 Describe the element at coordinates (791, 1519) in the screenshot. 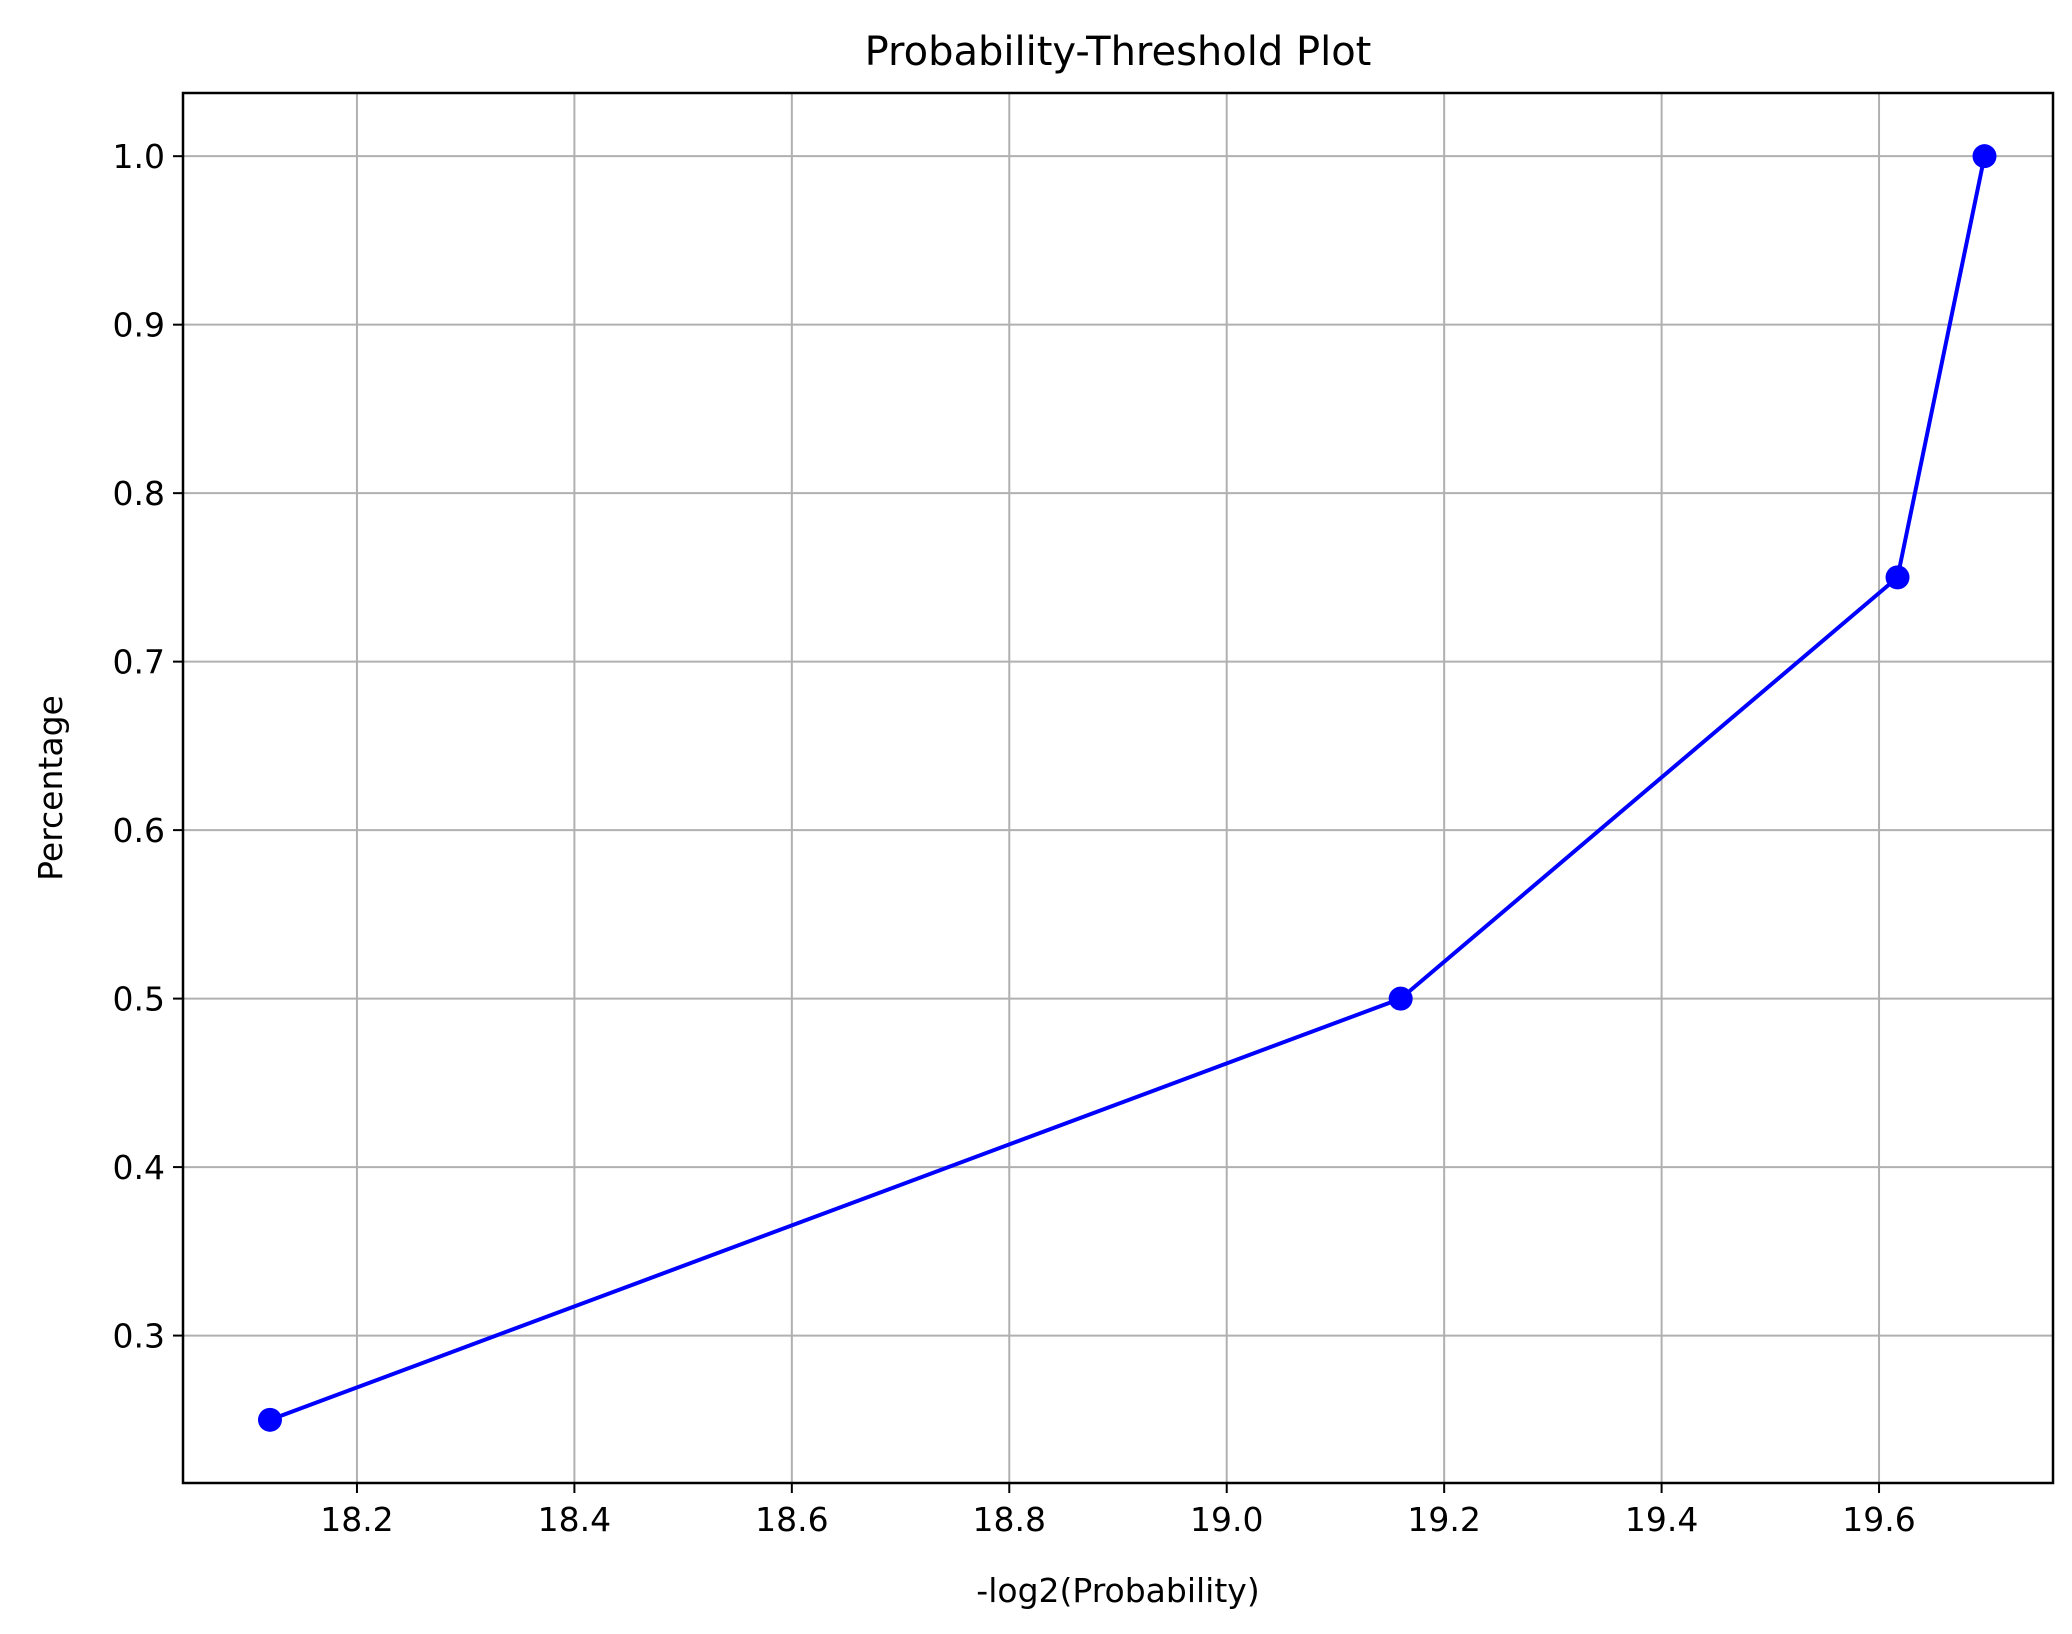

I see `x-tick-label: 18.6` at that location.